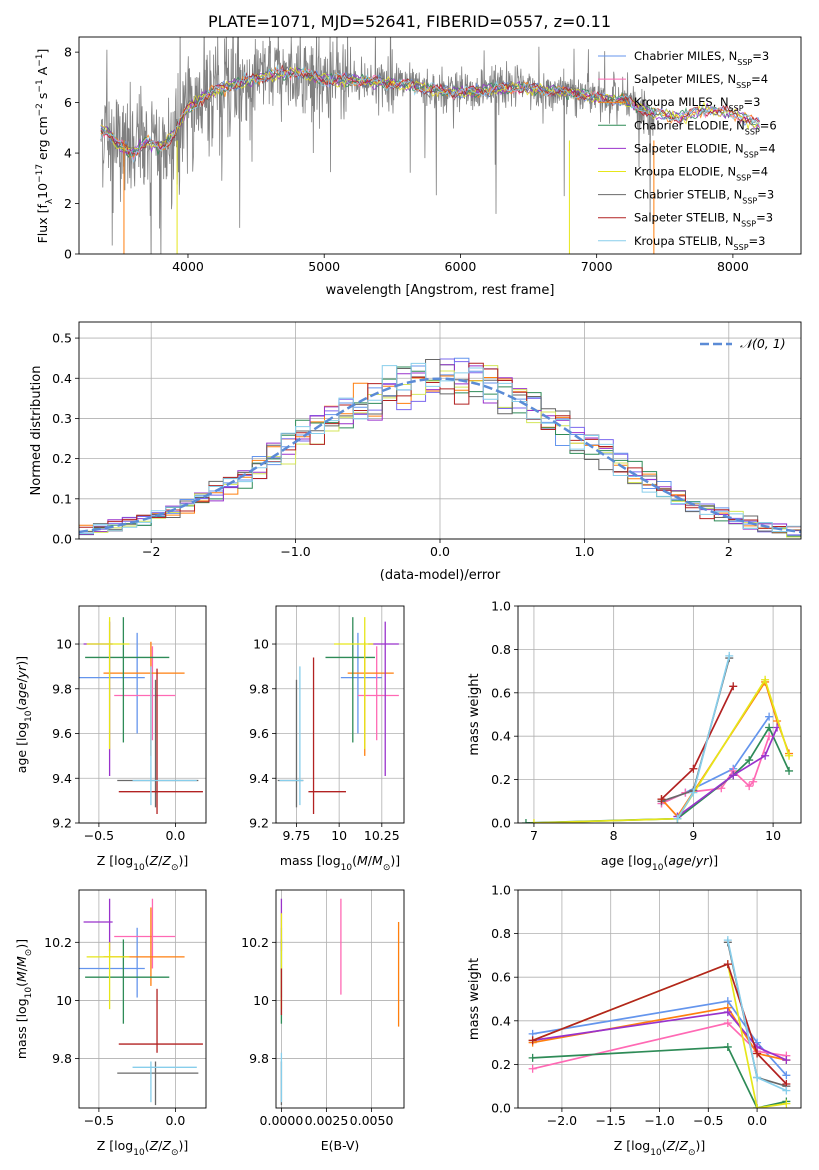  I want to click on y-axis-label: mass [log10(M/M⊙)], so click(24, 999).